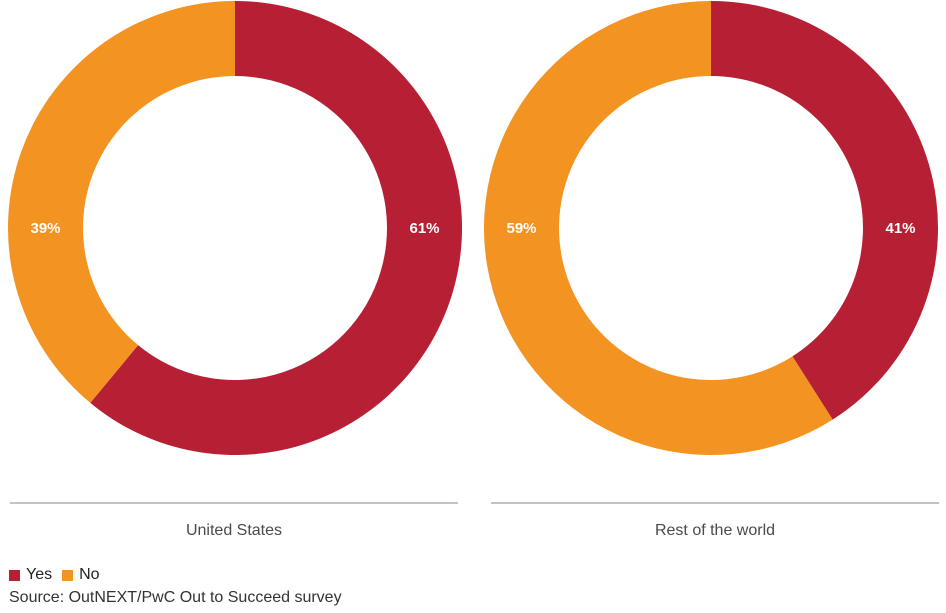 The height and width of the screenshot is (613, 946). I want to click on data-label-no: 59%, so click(521, 228).